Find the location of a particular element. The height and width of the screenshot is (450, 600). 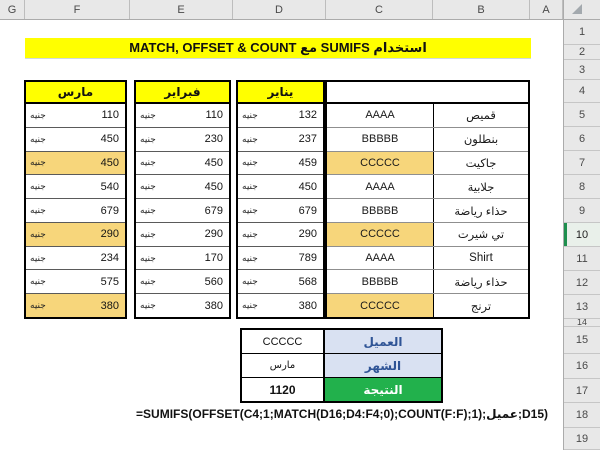

row-header-5: 5 is located at coordinates (582, 115).